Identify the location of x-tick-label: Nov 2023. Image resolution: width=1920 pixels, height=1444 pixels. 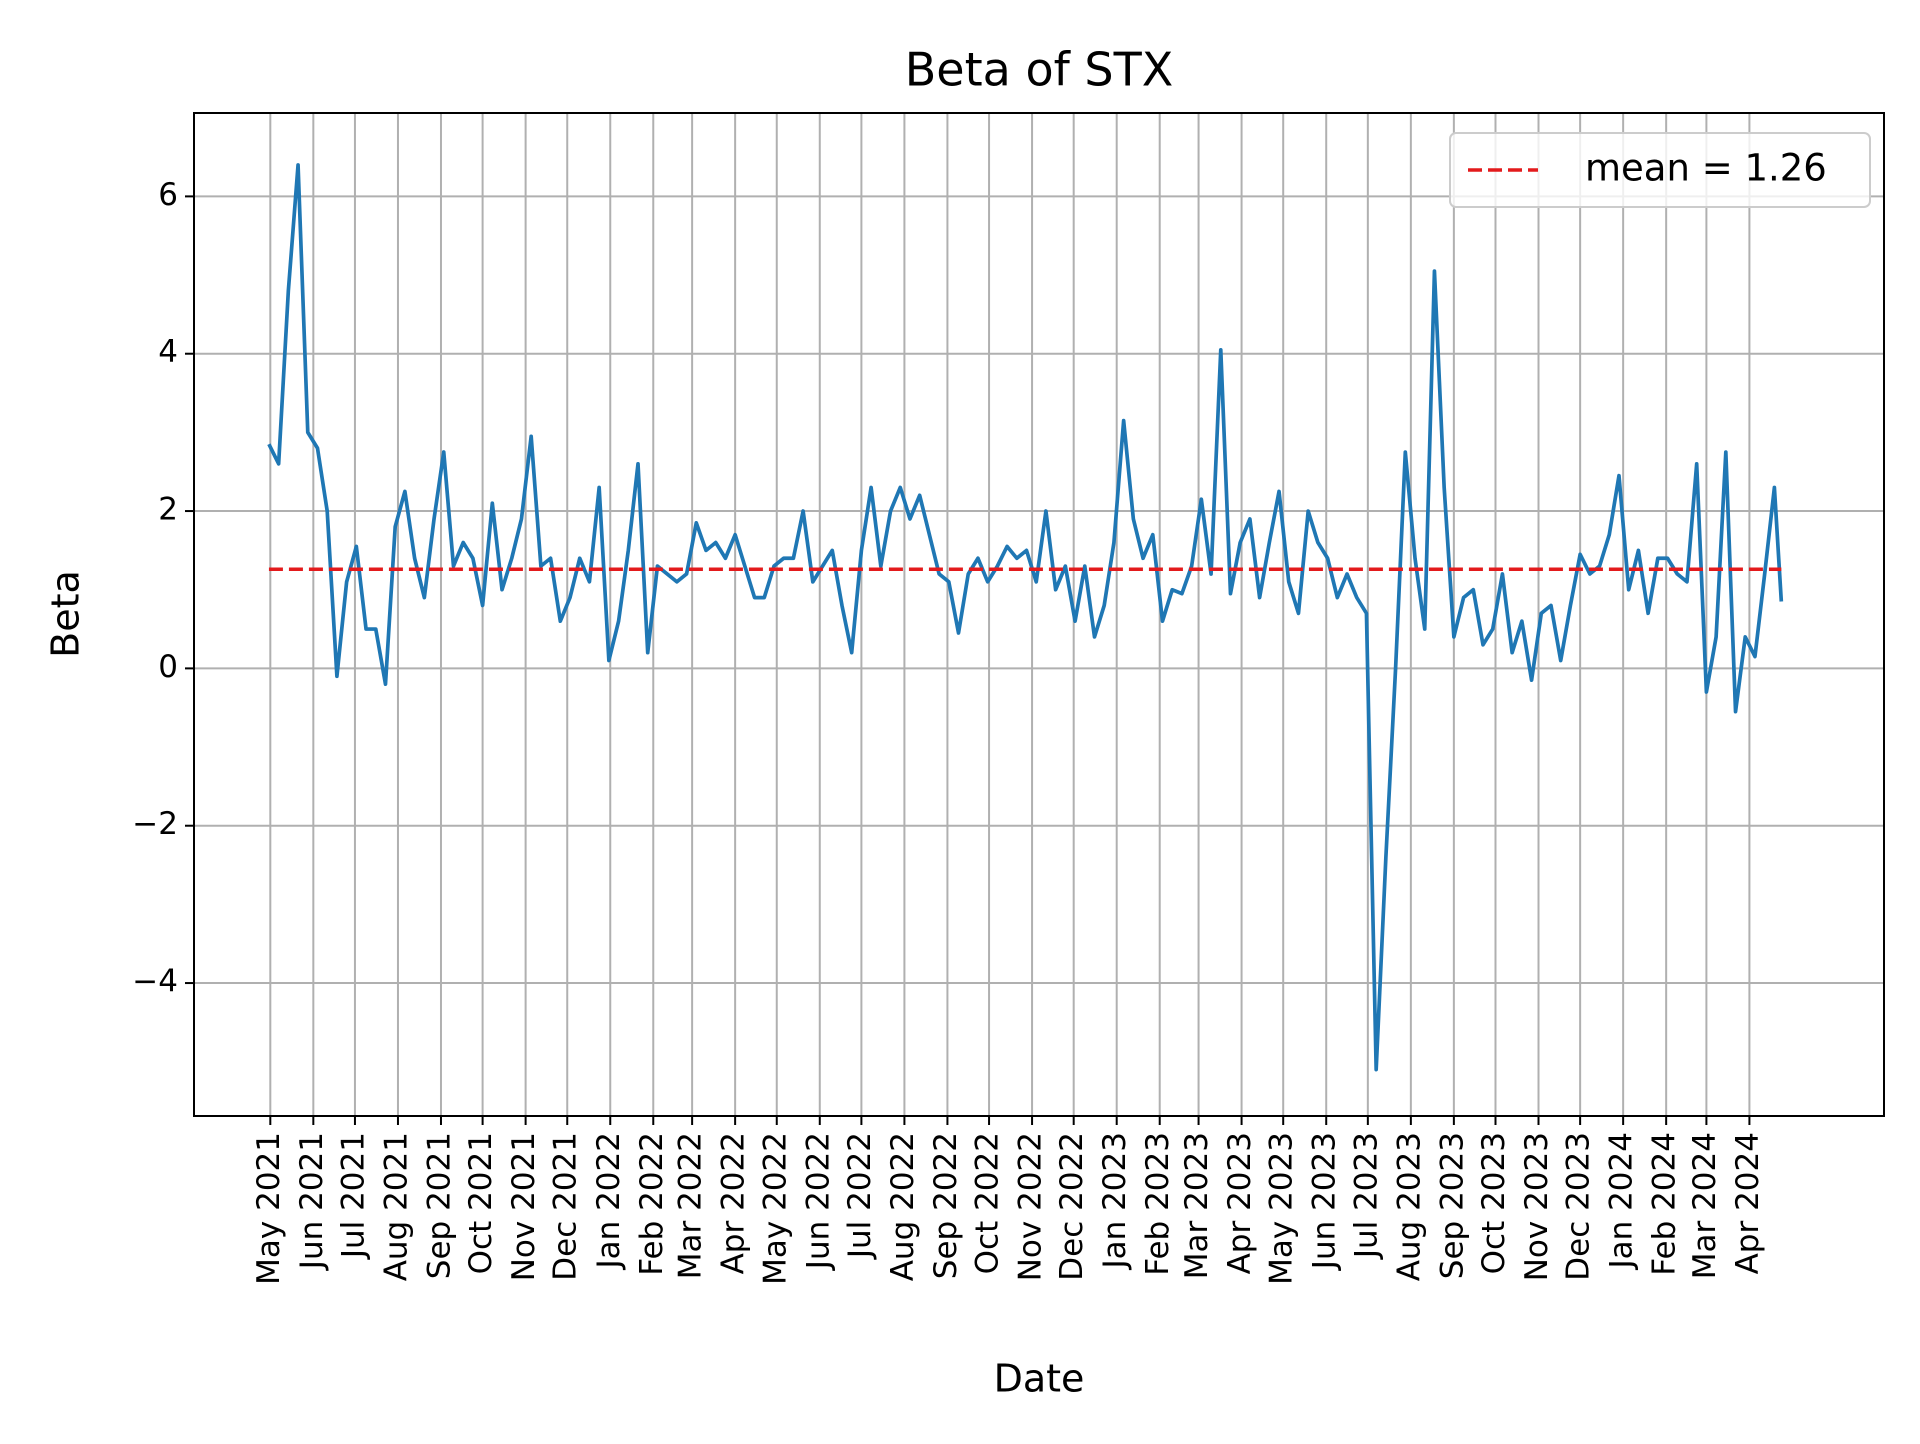
(1537, 1206).